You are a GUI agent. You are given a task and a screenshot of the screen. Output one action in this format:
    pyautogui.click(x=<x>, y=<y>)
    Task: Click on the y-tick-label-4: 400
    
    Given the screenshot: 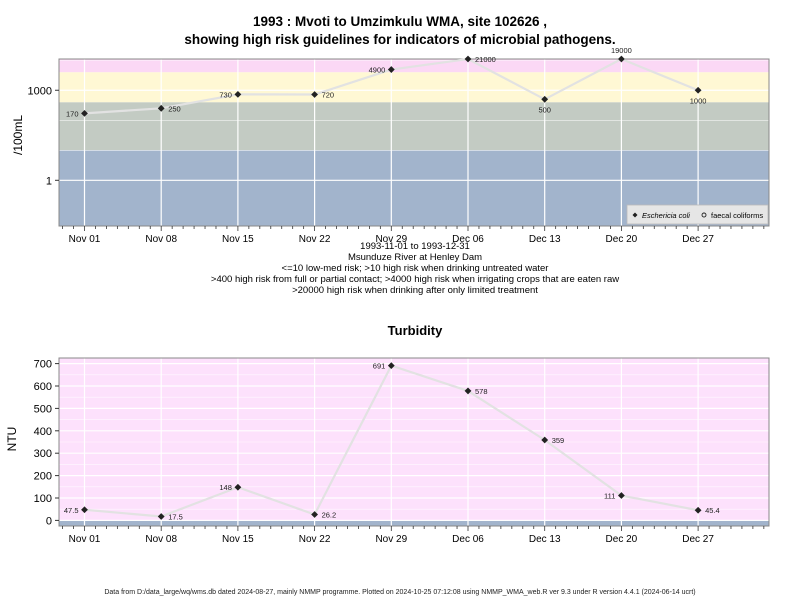 What is the action you would take?
    pyautogui.click(x=43, y=432)
    